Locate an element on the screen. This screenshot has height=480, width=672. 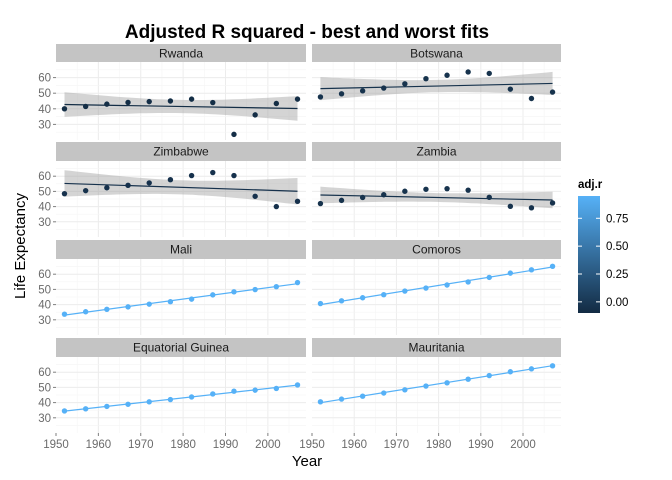
legend-tick-label: 0.00 is located at coordinates (617, 303).